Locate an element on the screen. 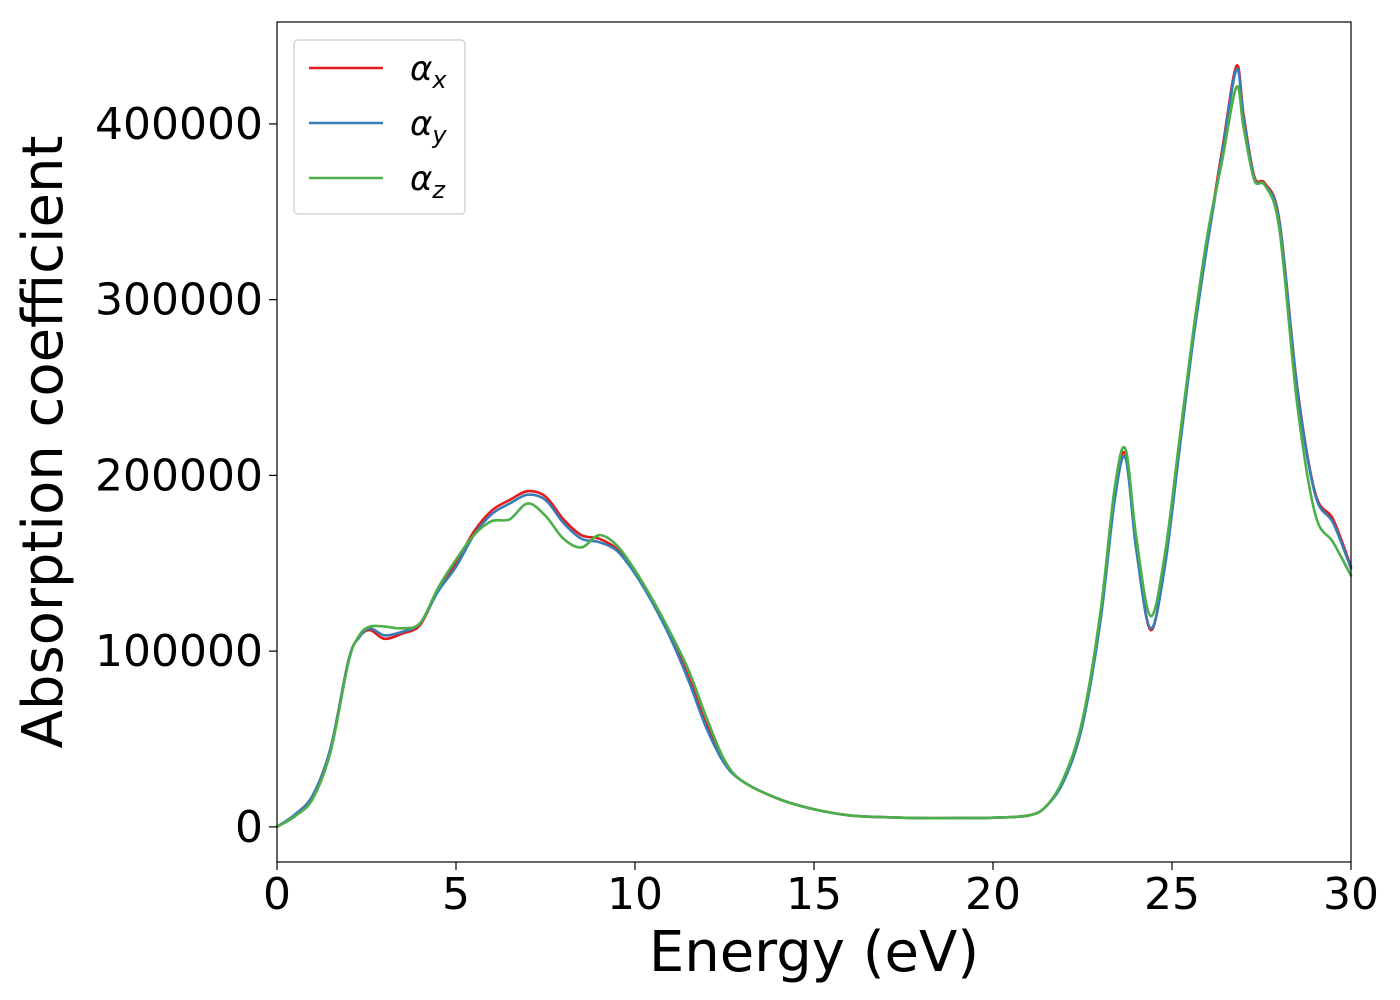  legend-label-alpha-x: αx is located at coordinates (428, 71).